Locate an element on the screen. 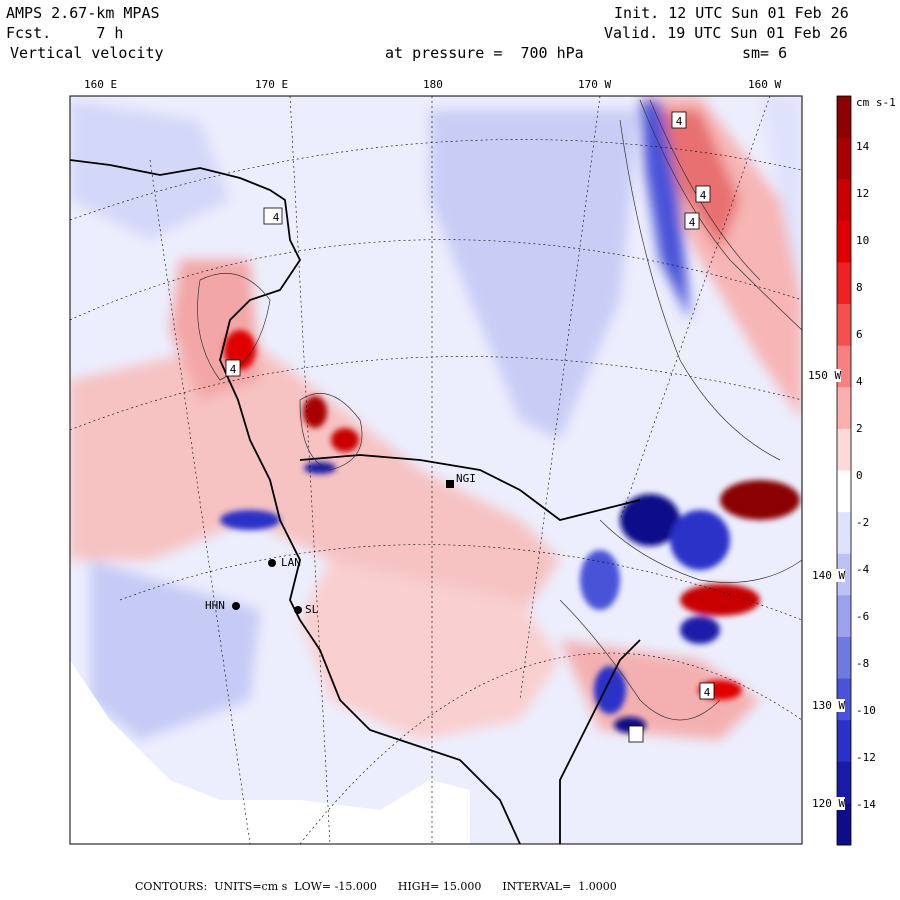 Image resolution: width=900 pixels, height=900 pixels. colorbar is located at coordinates (844, 471).